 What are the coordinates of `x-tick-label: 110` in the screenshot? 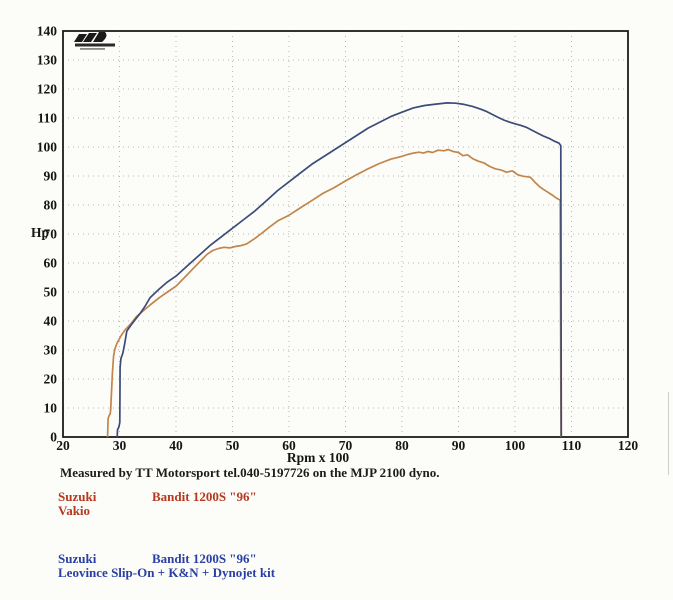 It's located at (572, 445).